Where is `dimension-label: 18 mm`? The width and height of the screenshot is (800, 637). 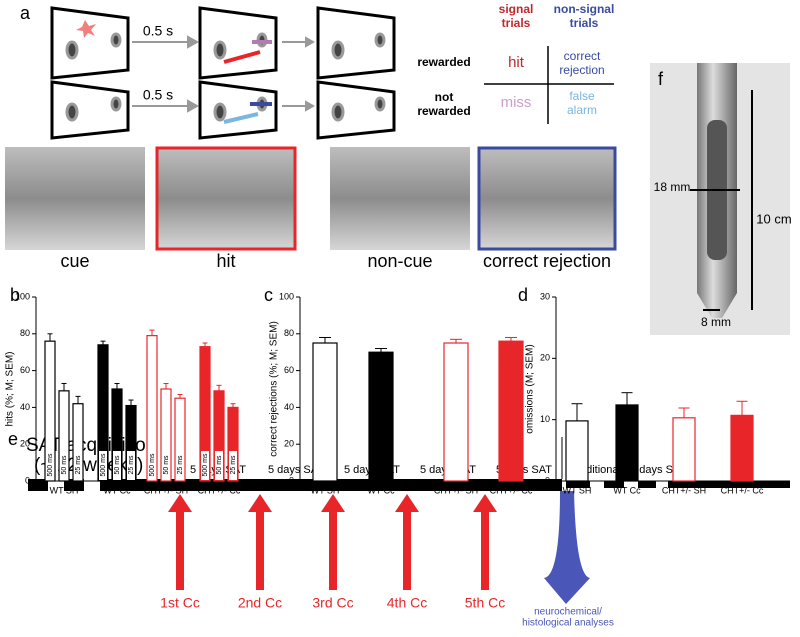
dimension-label: 18 mm is located at coordinates (672, 187).